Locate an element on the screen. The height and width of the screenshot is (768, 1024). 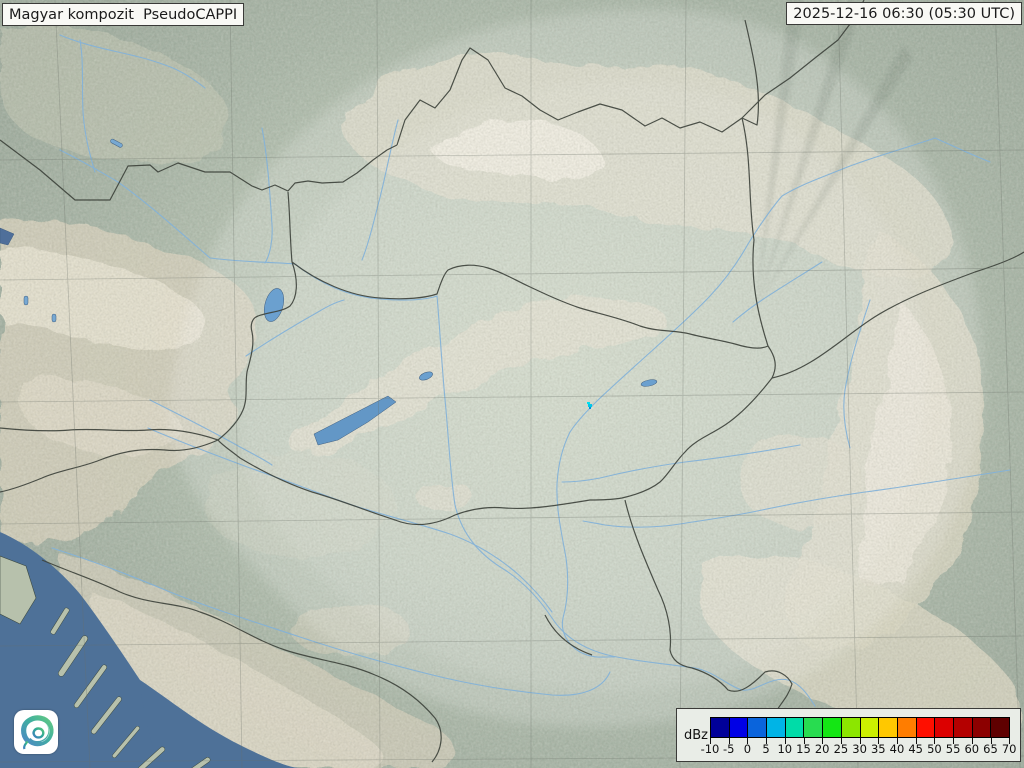
legend-colorbar is located at coordinates (860, 727).